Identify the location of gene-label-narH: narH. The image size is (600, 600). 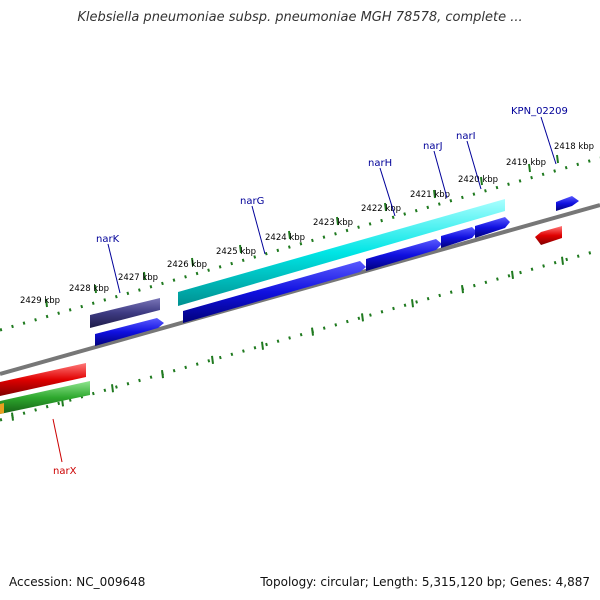
(380, 163).